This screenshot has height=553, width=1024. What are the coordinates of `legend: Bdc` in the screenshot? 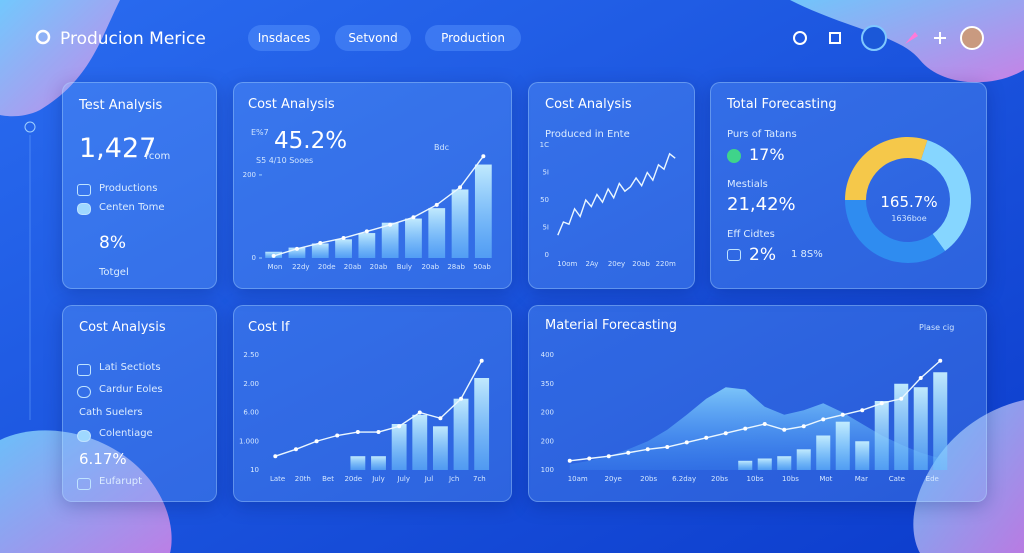 It's located at (441, 147).